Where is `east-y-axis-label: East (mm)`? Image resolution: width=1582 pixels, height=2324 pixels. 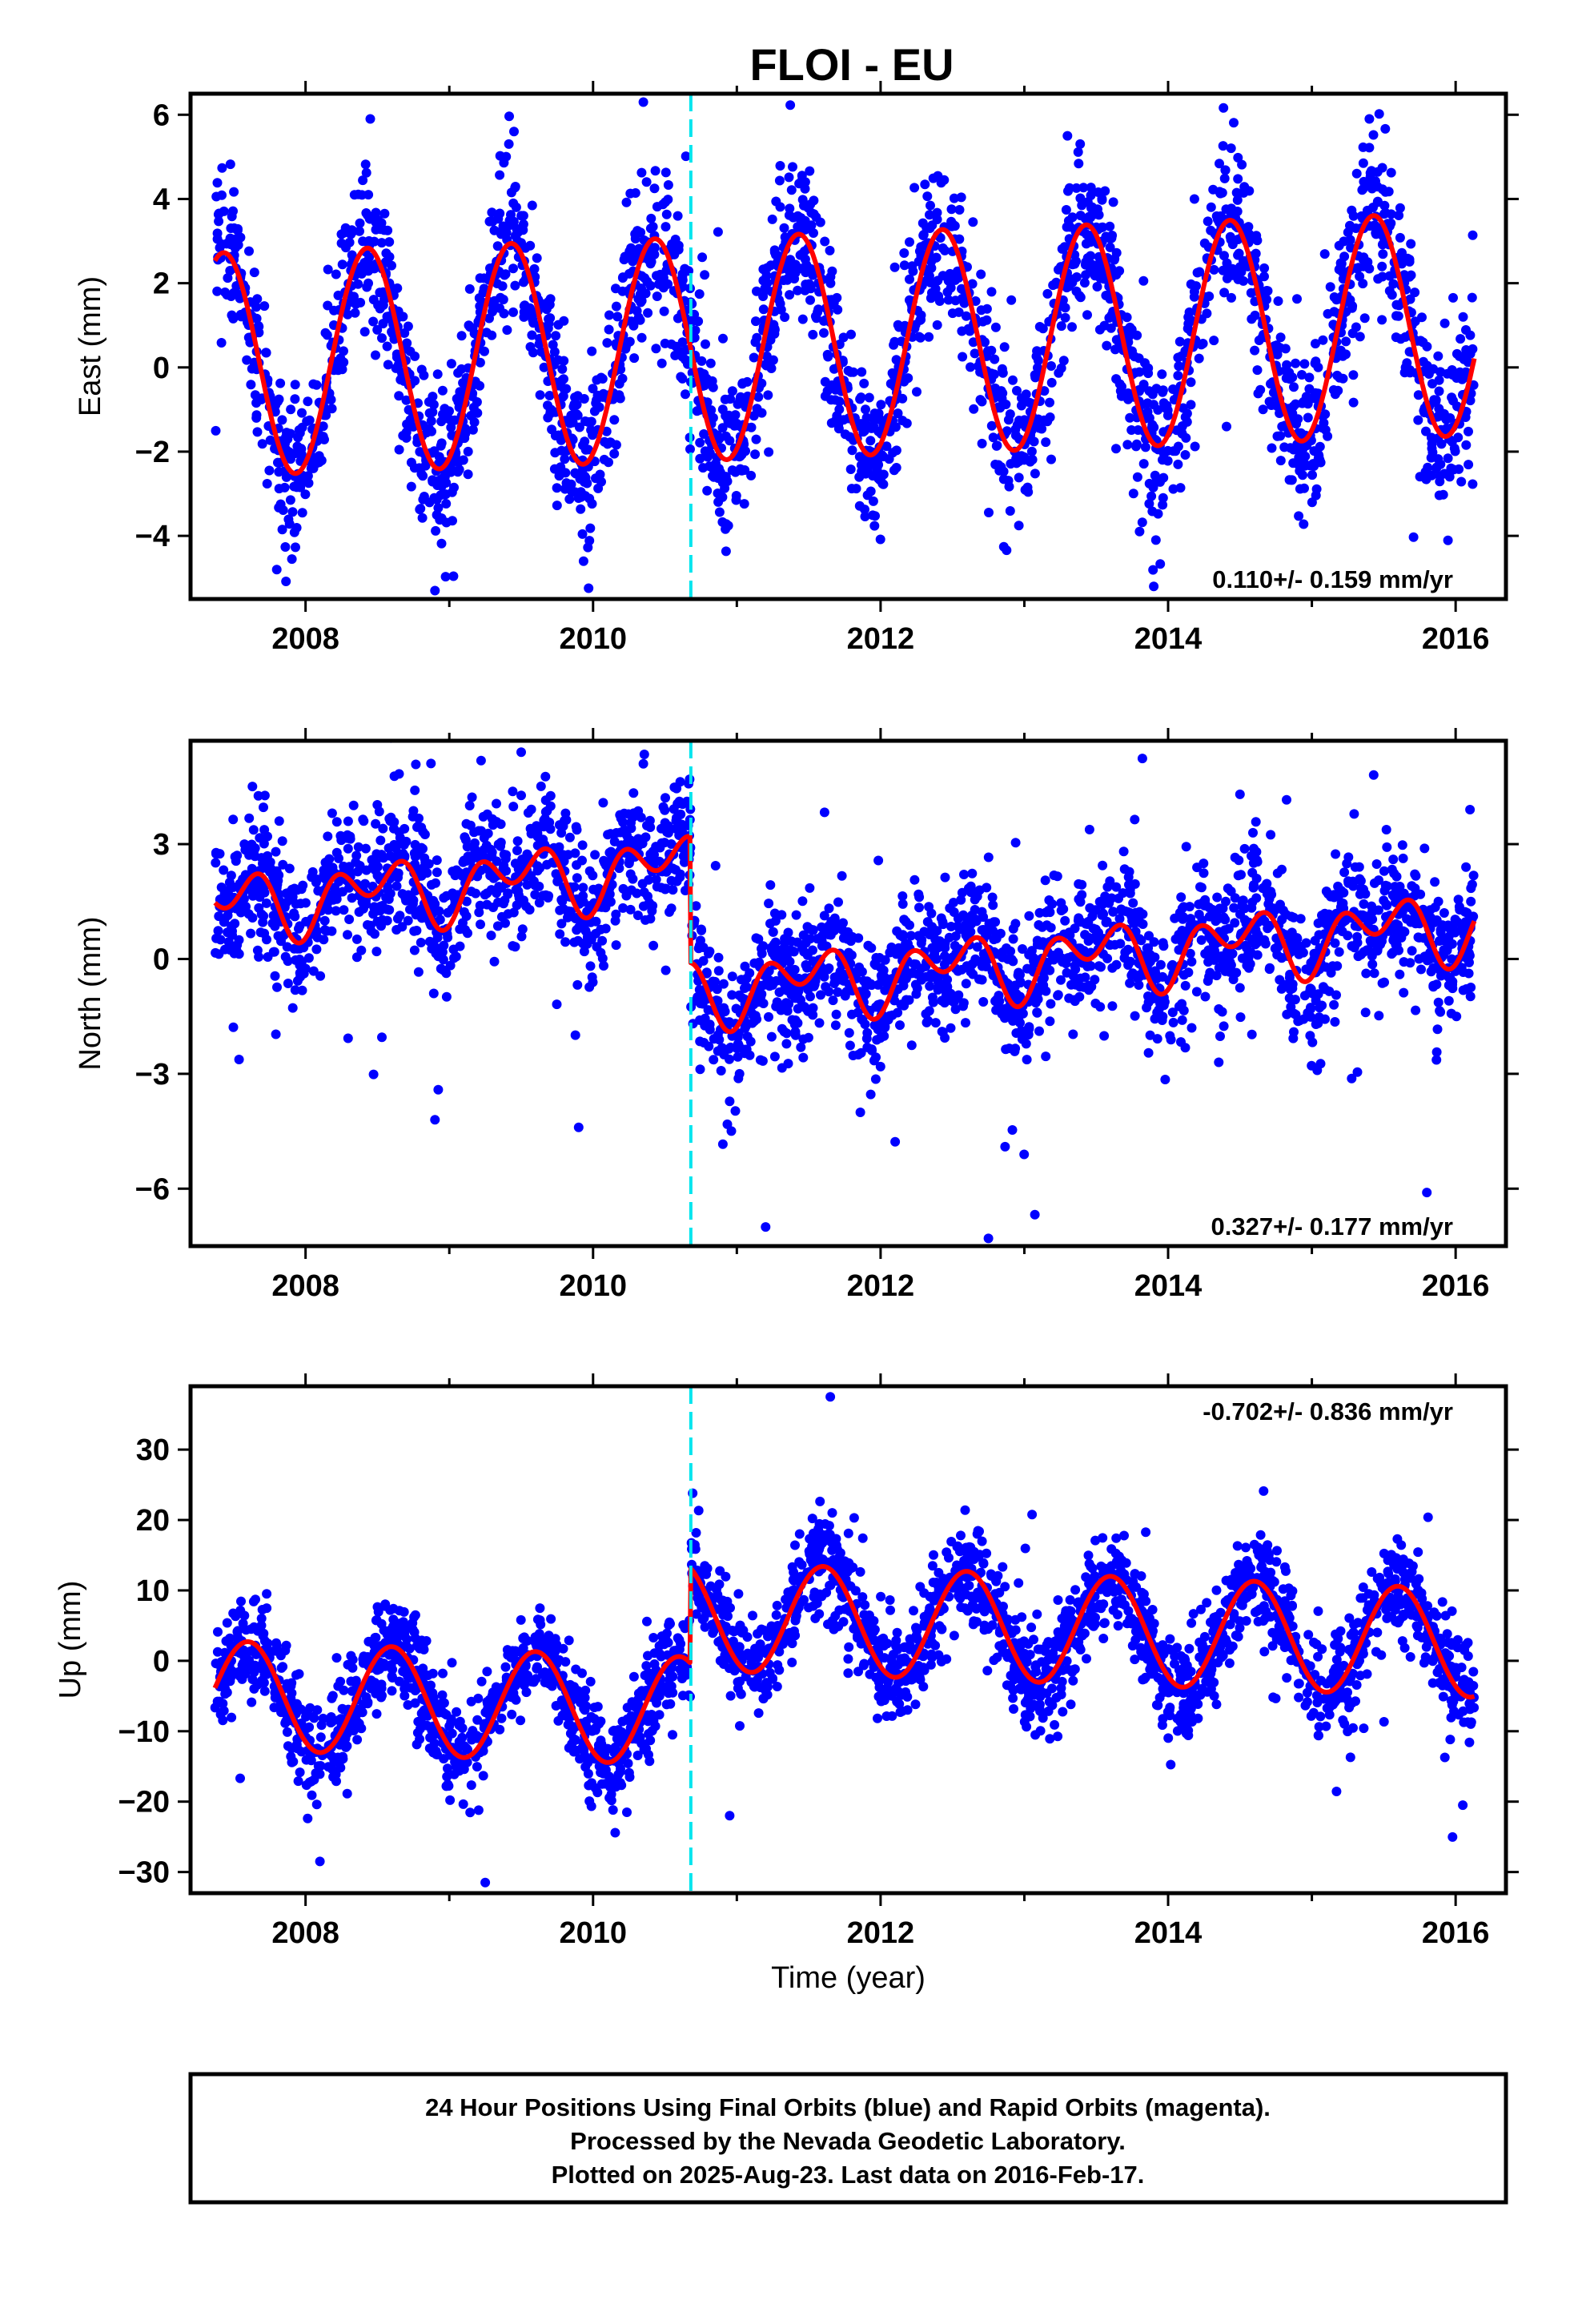 east-y-axis-label: East (mm) is located at coordinates (91, 346).